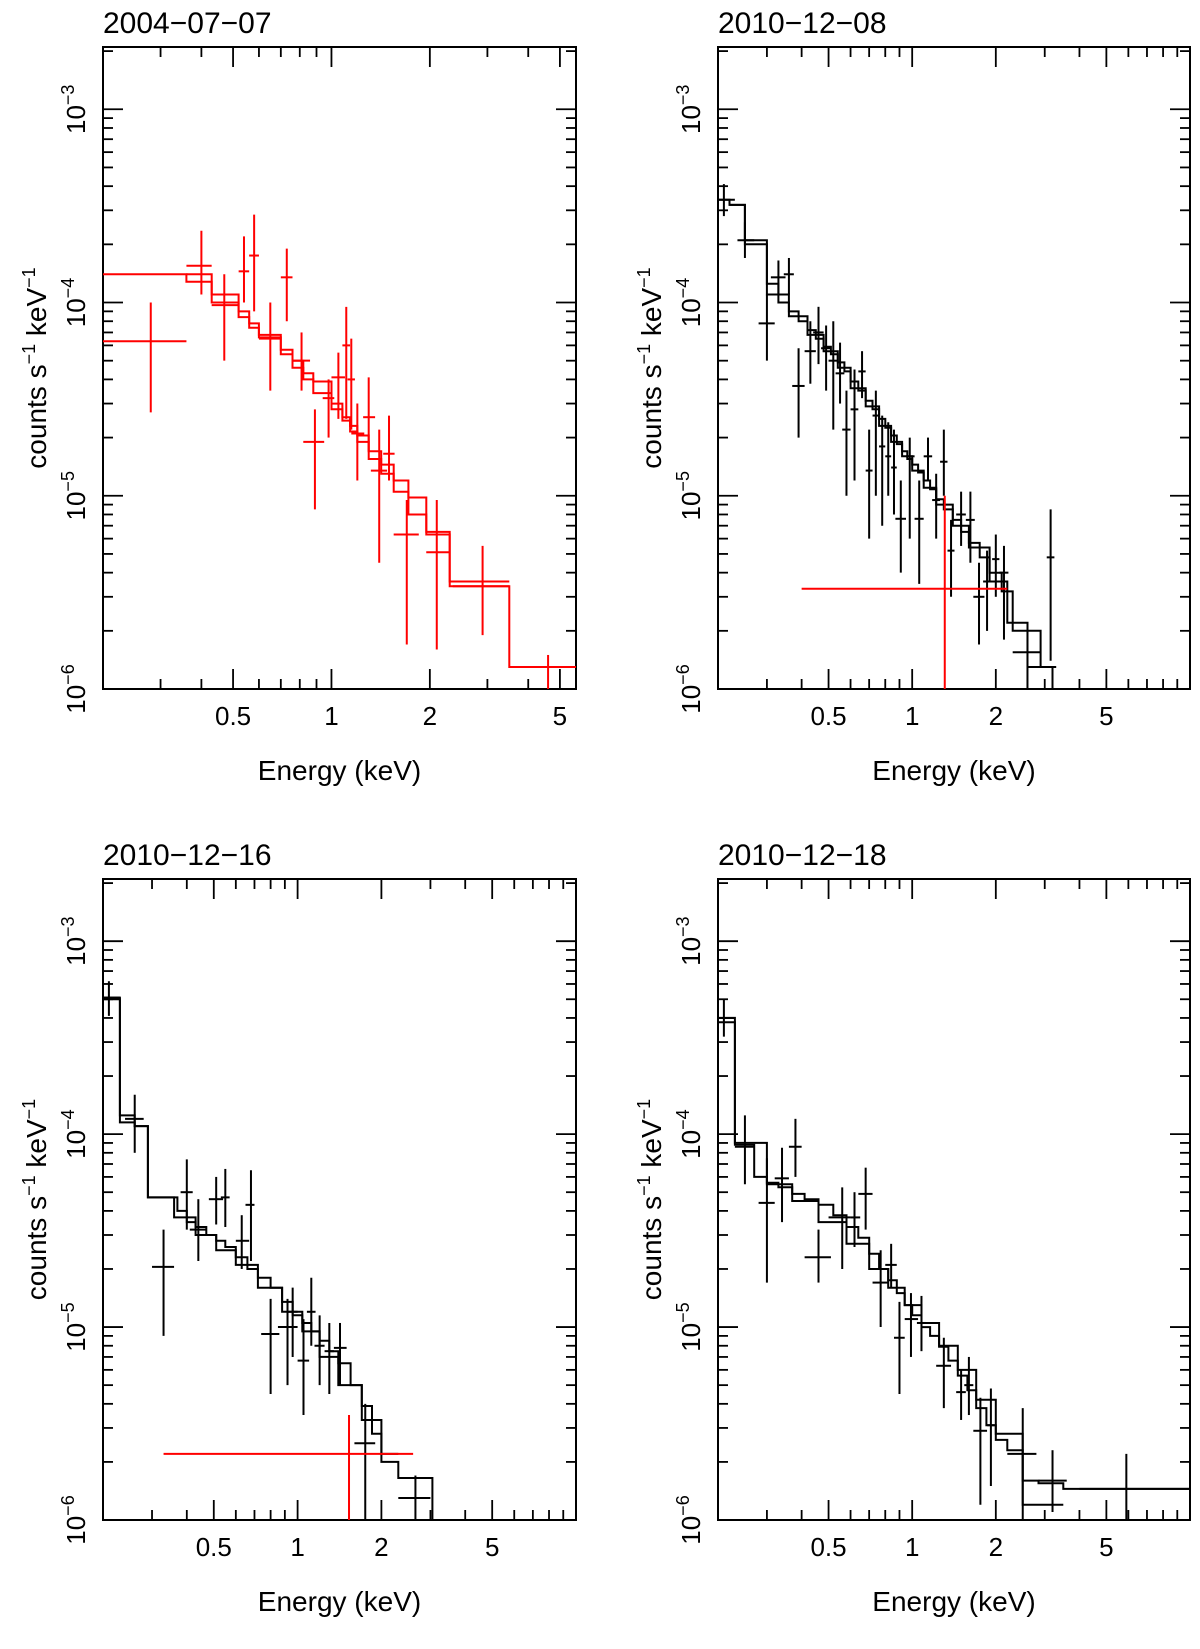 Image resolution: width=1200 pixels, height=1649 pixels. Describe the element at coordinates (912, 1547) in the screenshot. I see `x-tick-label: 1` at that location.